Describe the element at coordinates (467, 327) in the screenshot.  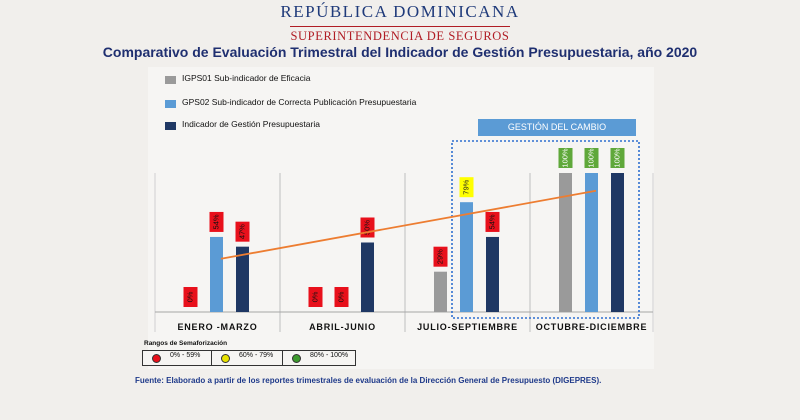
I see `category-label: JULIO-SEPTIEMBRE` at that location.